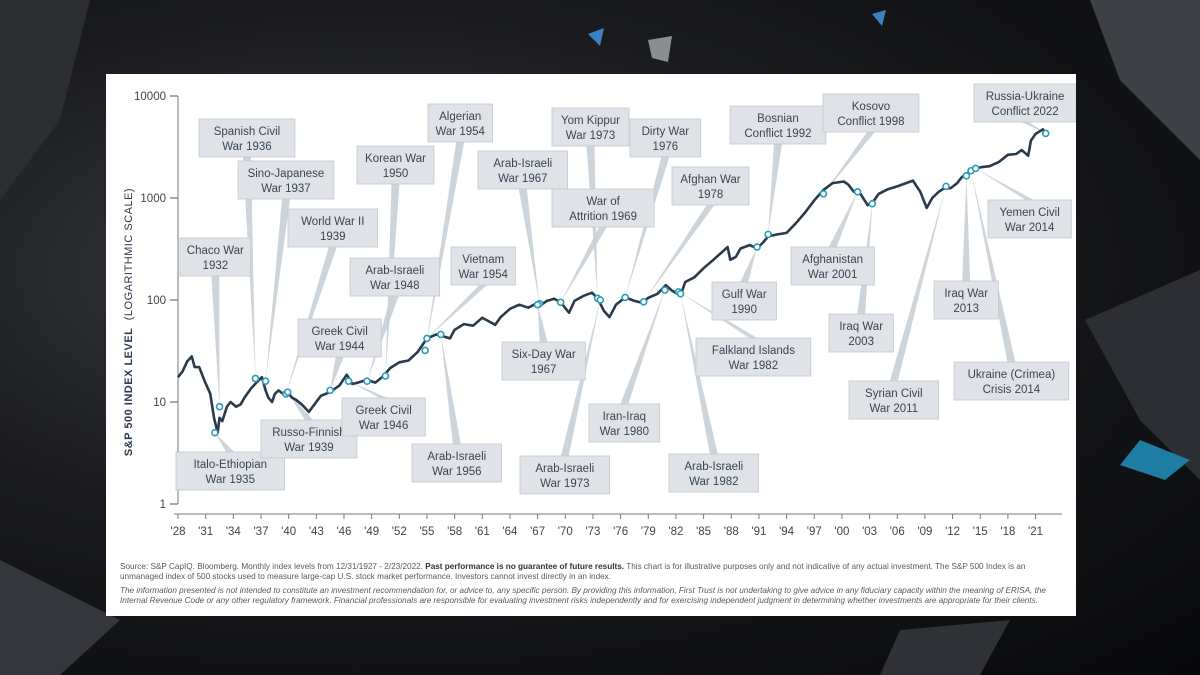 This screenshot has width=1200, height=675. Describe the element at coordinates (178, 532) in the screenshot. I see `x-tick-label: '28` at that location.